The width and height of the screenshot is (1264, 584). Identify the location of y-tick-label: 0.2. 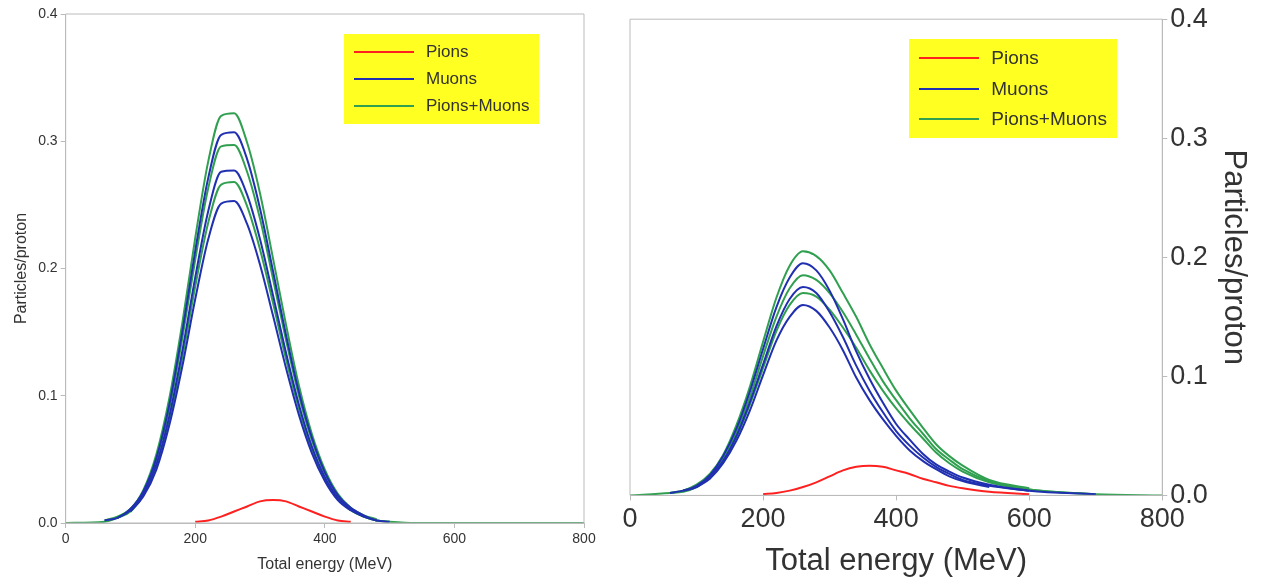
(48, 267).